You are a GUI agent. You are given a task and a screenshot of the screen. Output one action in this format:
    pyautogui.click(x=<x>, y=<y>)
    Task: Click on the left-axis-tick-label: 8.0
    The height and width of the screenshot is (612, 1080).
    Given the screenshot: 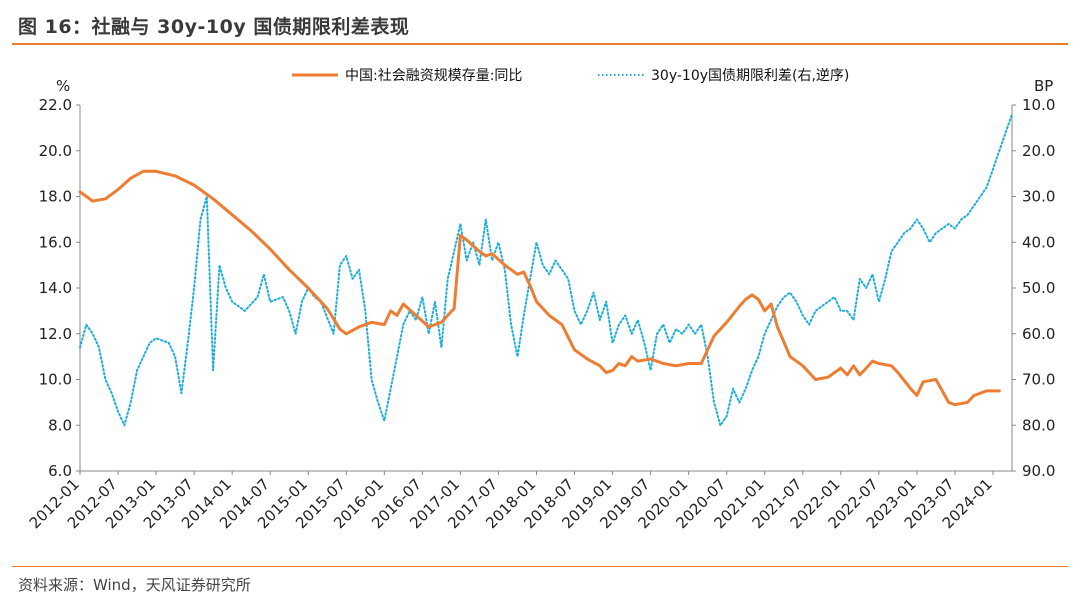 What is the action you would take?
    pyautogui.click(x=60, y=425)
    